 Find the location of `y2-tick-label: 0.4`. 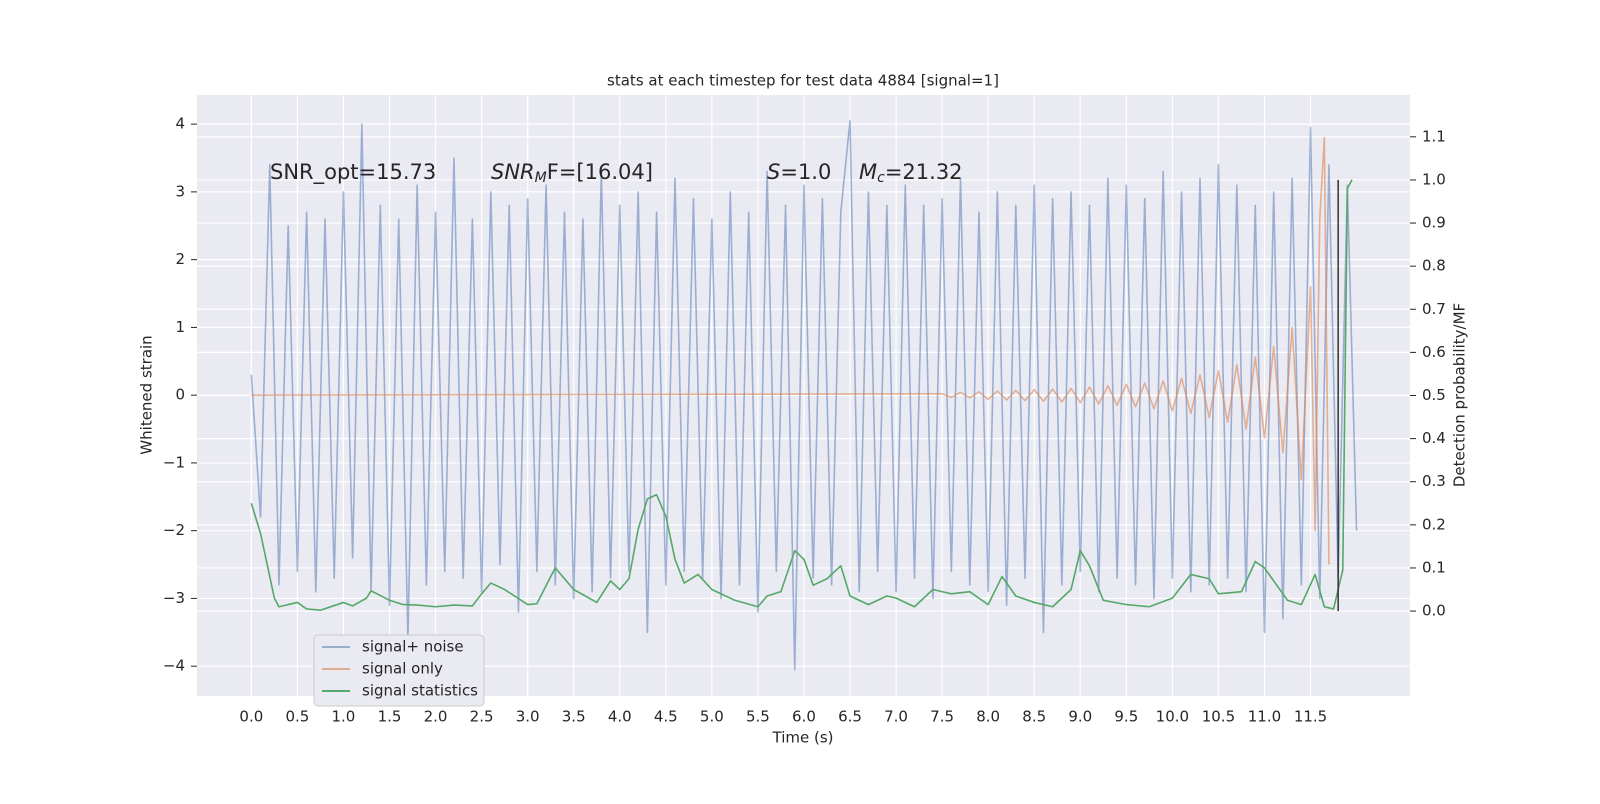

y2-tick-label: 0.4 is located at coordinates (1434, 438).